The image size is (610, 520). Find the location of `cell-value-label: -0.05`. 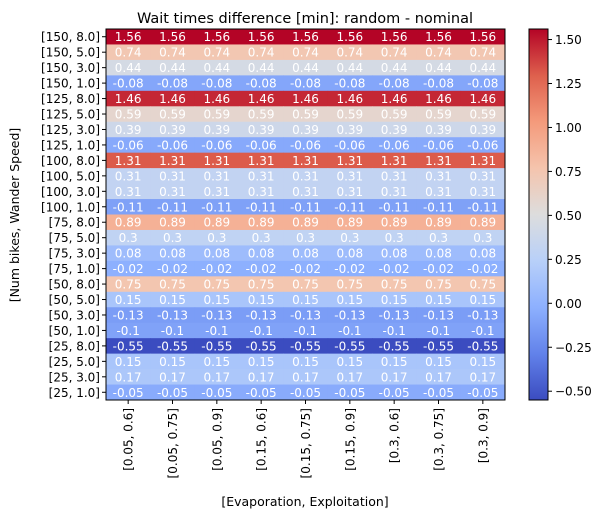

cell-value-label: -0.05 is located at coordinates (305, 393).